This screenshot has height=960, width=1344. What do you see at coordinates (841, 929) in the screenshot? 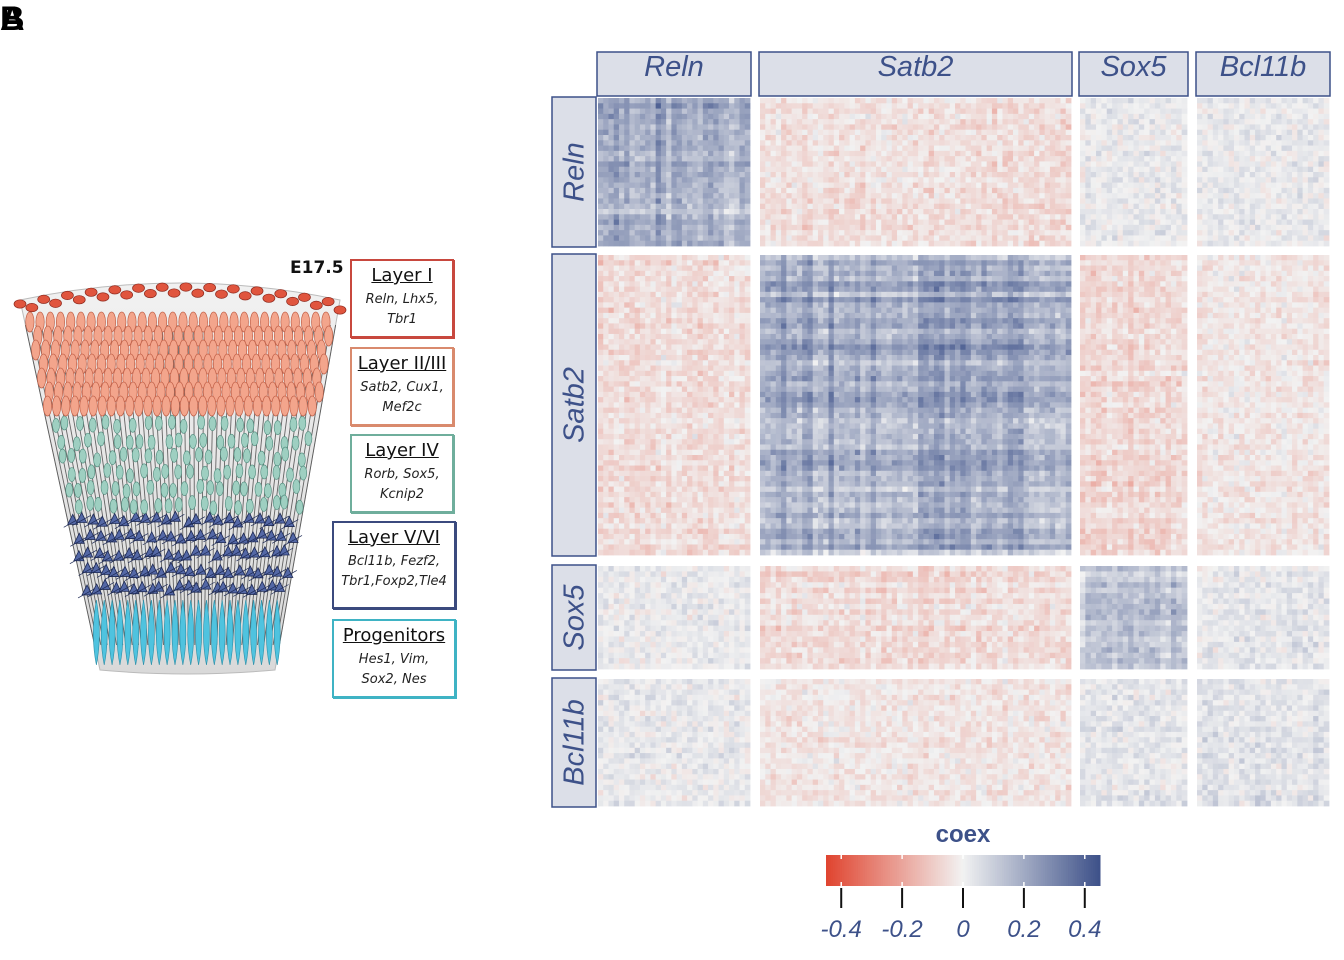
I see `legend-tick-label: -0.4` at bounding box center [841, 929].